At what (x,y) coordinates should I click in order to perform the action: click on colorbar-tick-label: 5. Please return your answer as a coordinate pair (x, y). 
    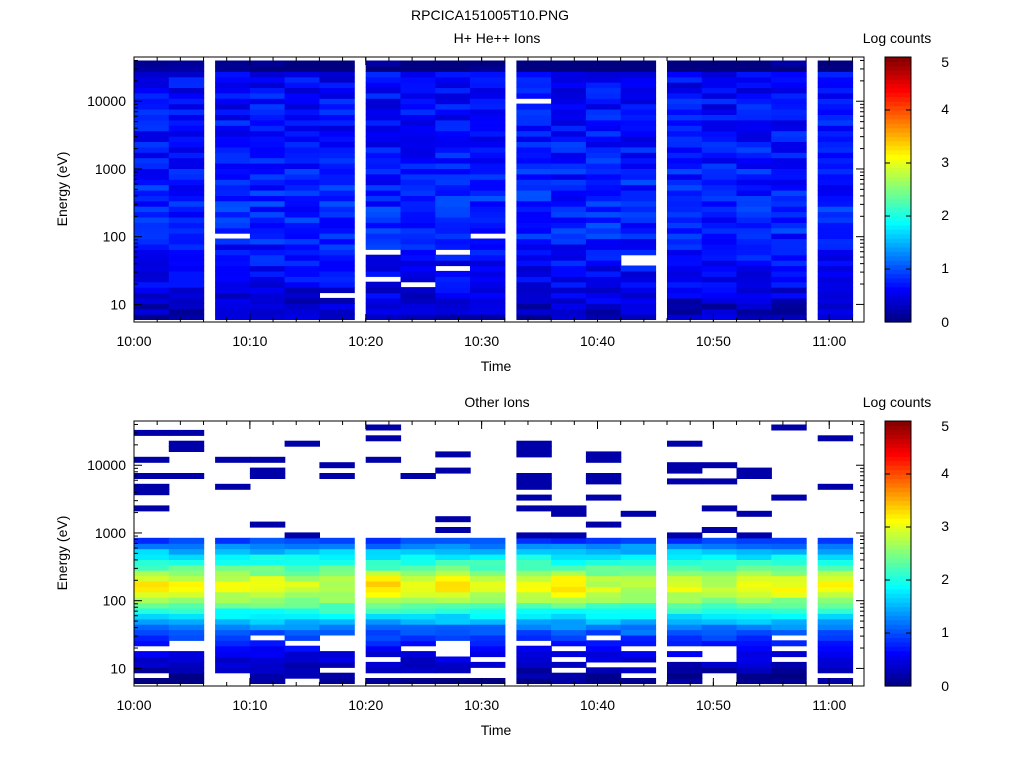
    Looking at the image, I should click on (945, 62).